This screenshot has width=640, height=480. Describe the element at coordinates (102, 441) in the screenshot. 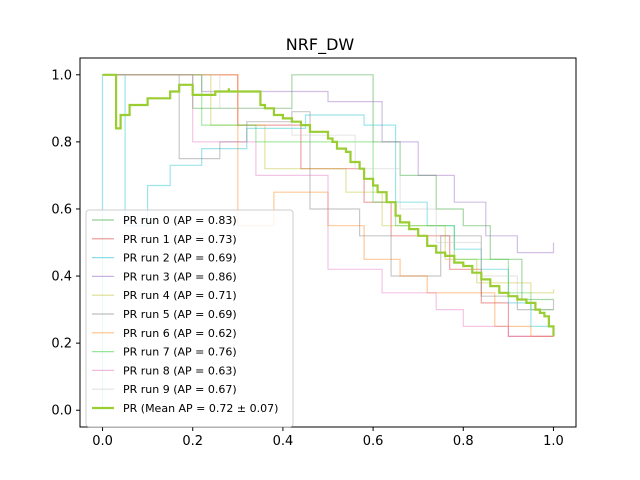

I see `x-tick-label-0: 0.0` at that location.